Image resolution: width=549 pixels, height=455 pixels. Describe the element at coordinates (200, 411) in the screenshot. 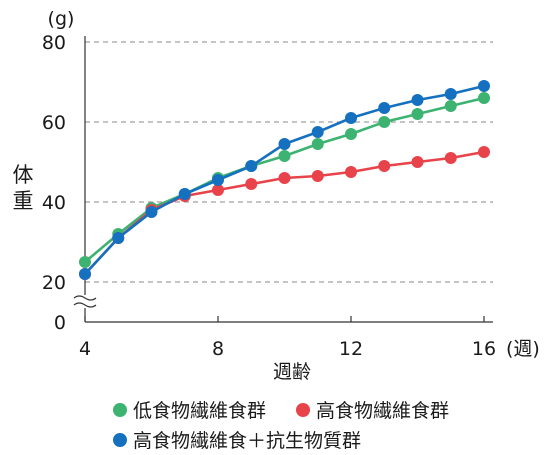

I see `legend-label-low-fiber: 低食物繊維食群` at that location.